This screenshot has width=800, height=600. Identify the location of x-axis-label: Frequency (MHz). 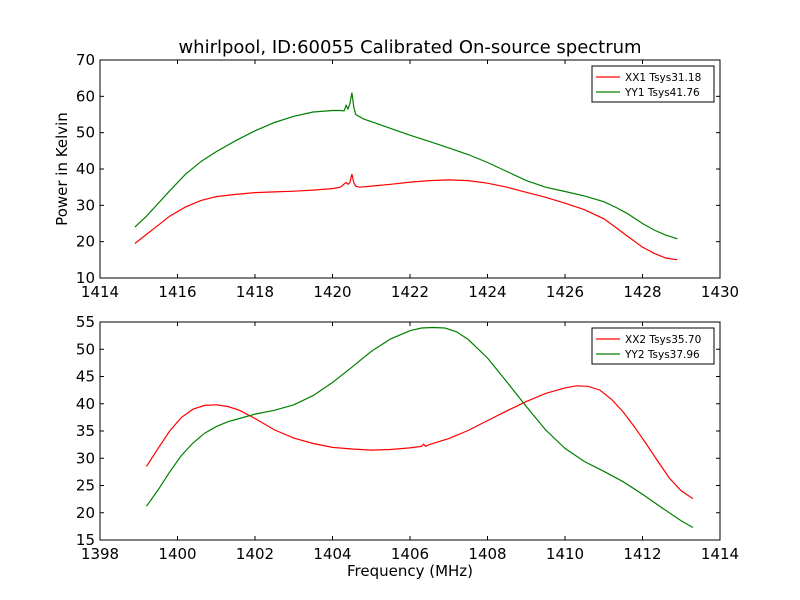
(410, 571).